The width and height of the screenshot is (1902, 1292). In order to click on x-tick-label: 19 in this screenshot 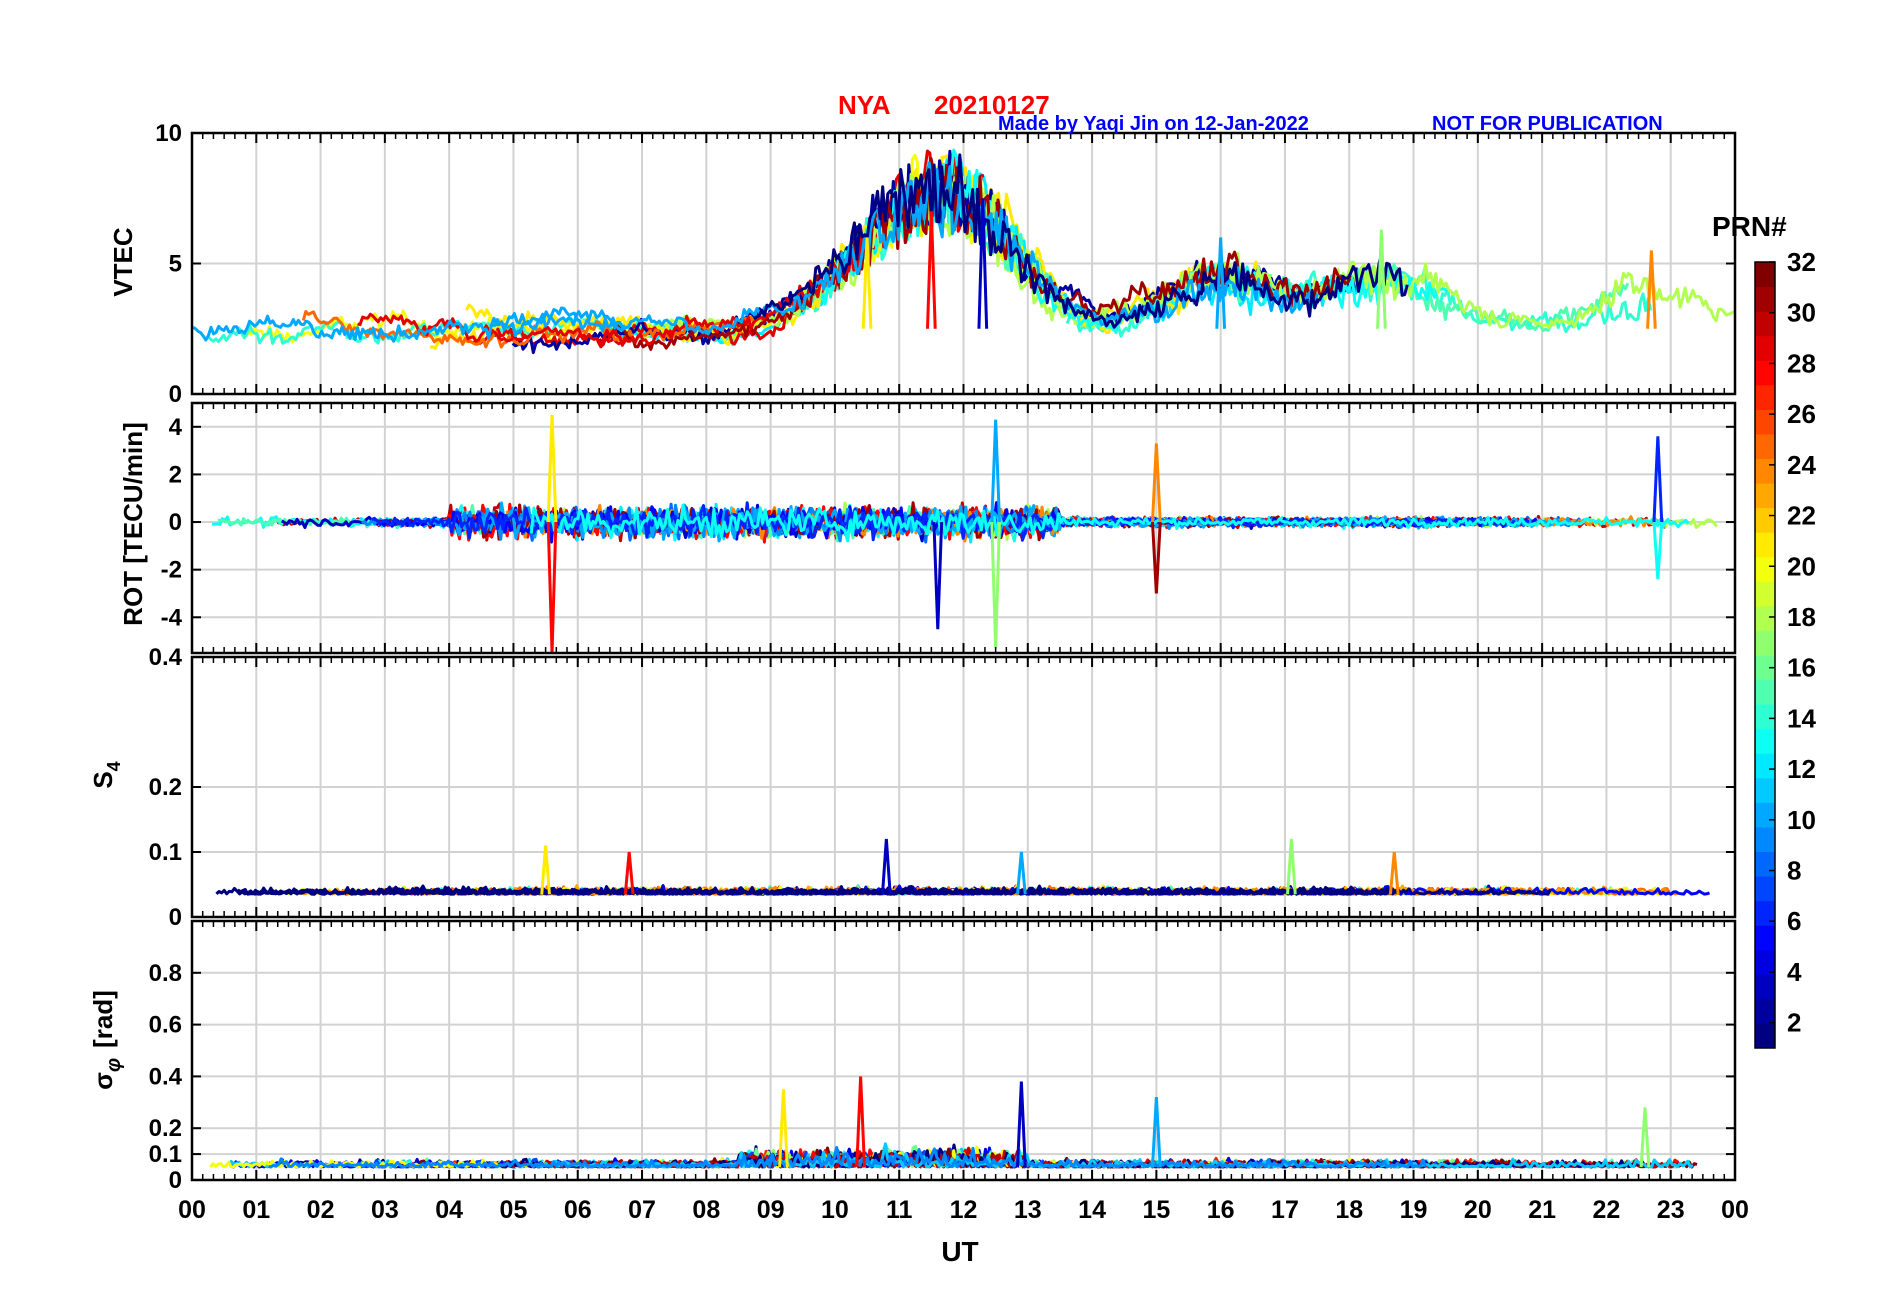, I will do `click(1414, 1210)`.